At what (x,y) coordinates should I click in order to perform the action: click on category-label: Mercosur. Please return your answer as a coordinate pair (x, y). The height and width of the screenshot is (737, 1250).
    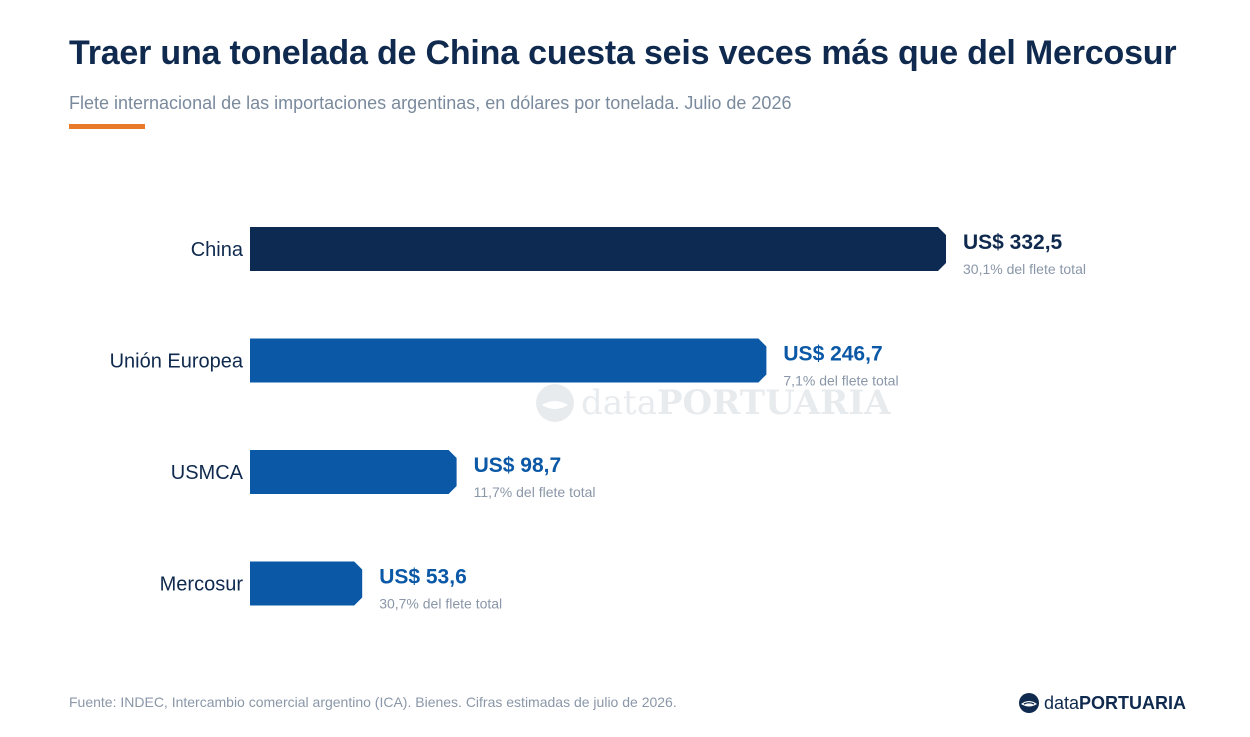
    Looking at the image, I should click on (202, 585).